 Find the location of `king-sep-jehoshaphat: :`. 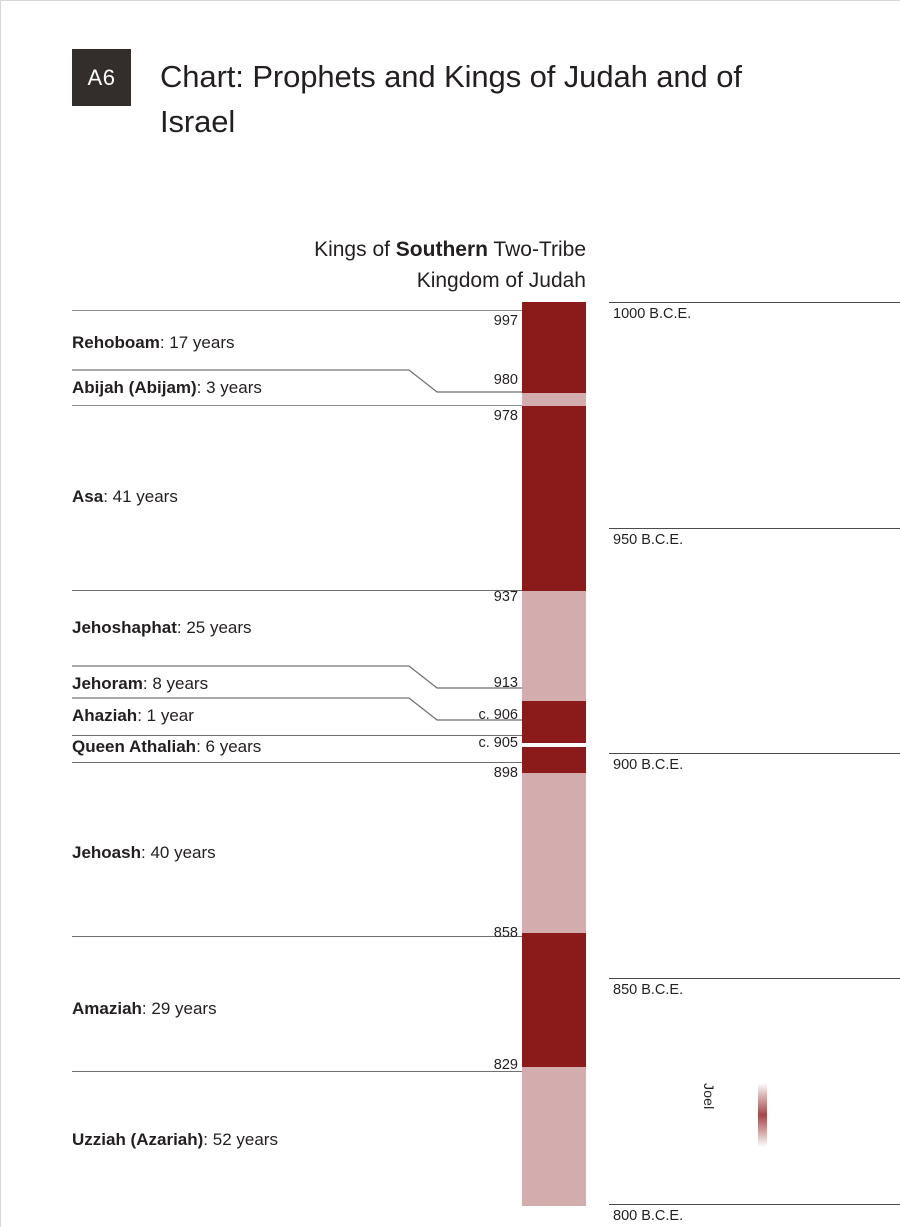

king-sep-jehoshaphat: : is located at coordinates (181, 627).